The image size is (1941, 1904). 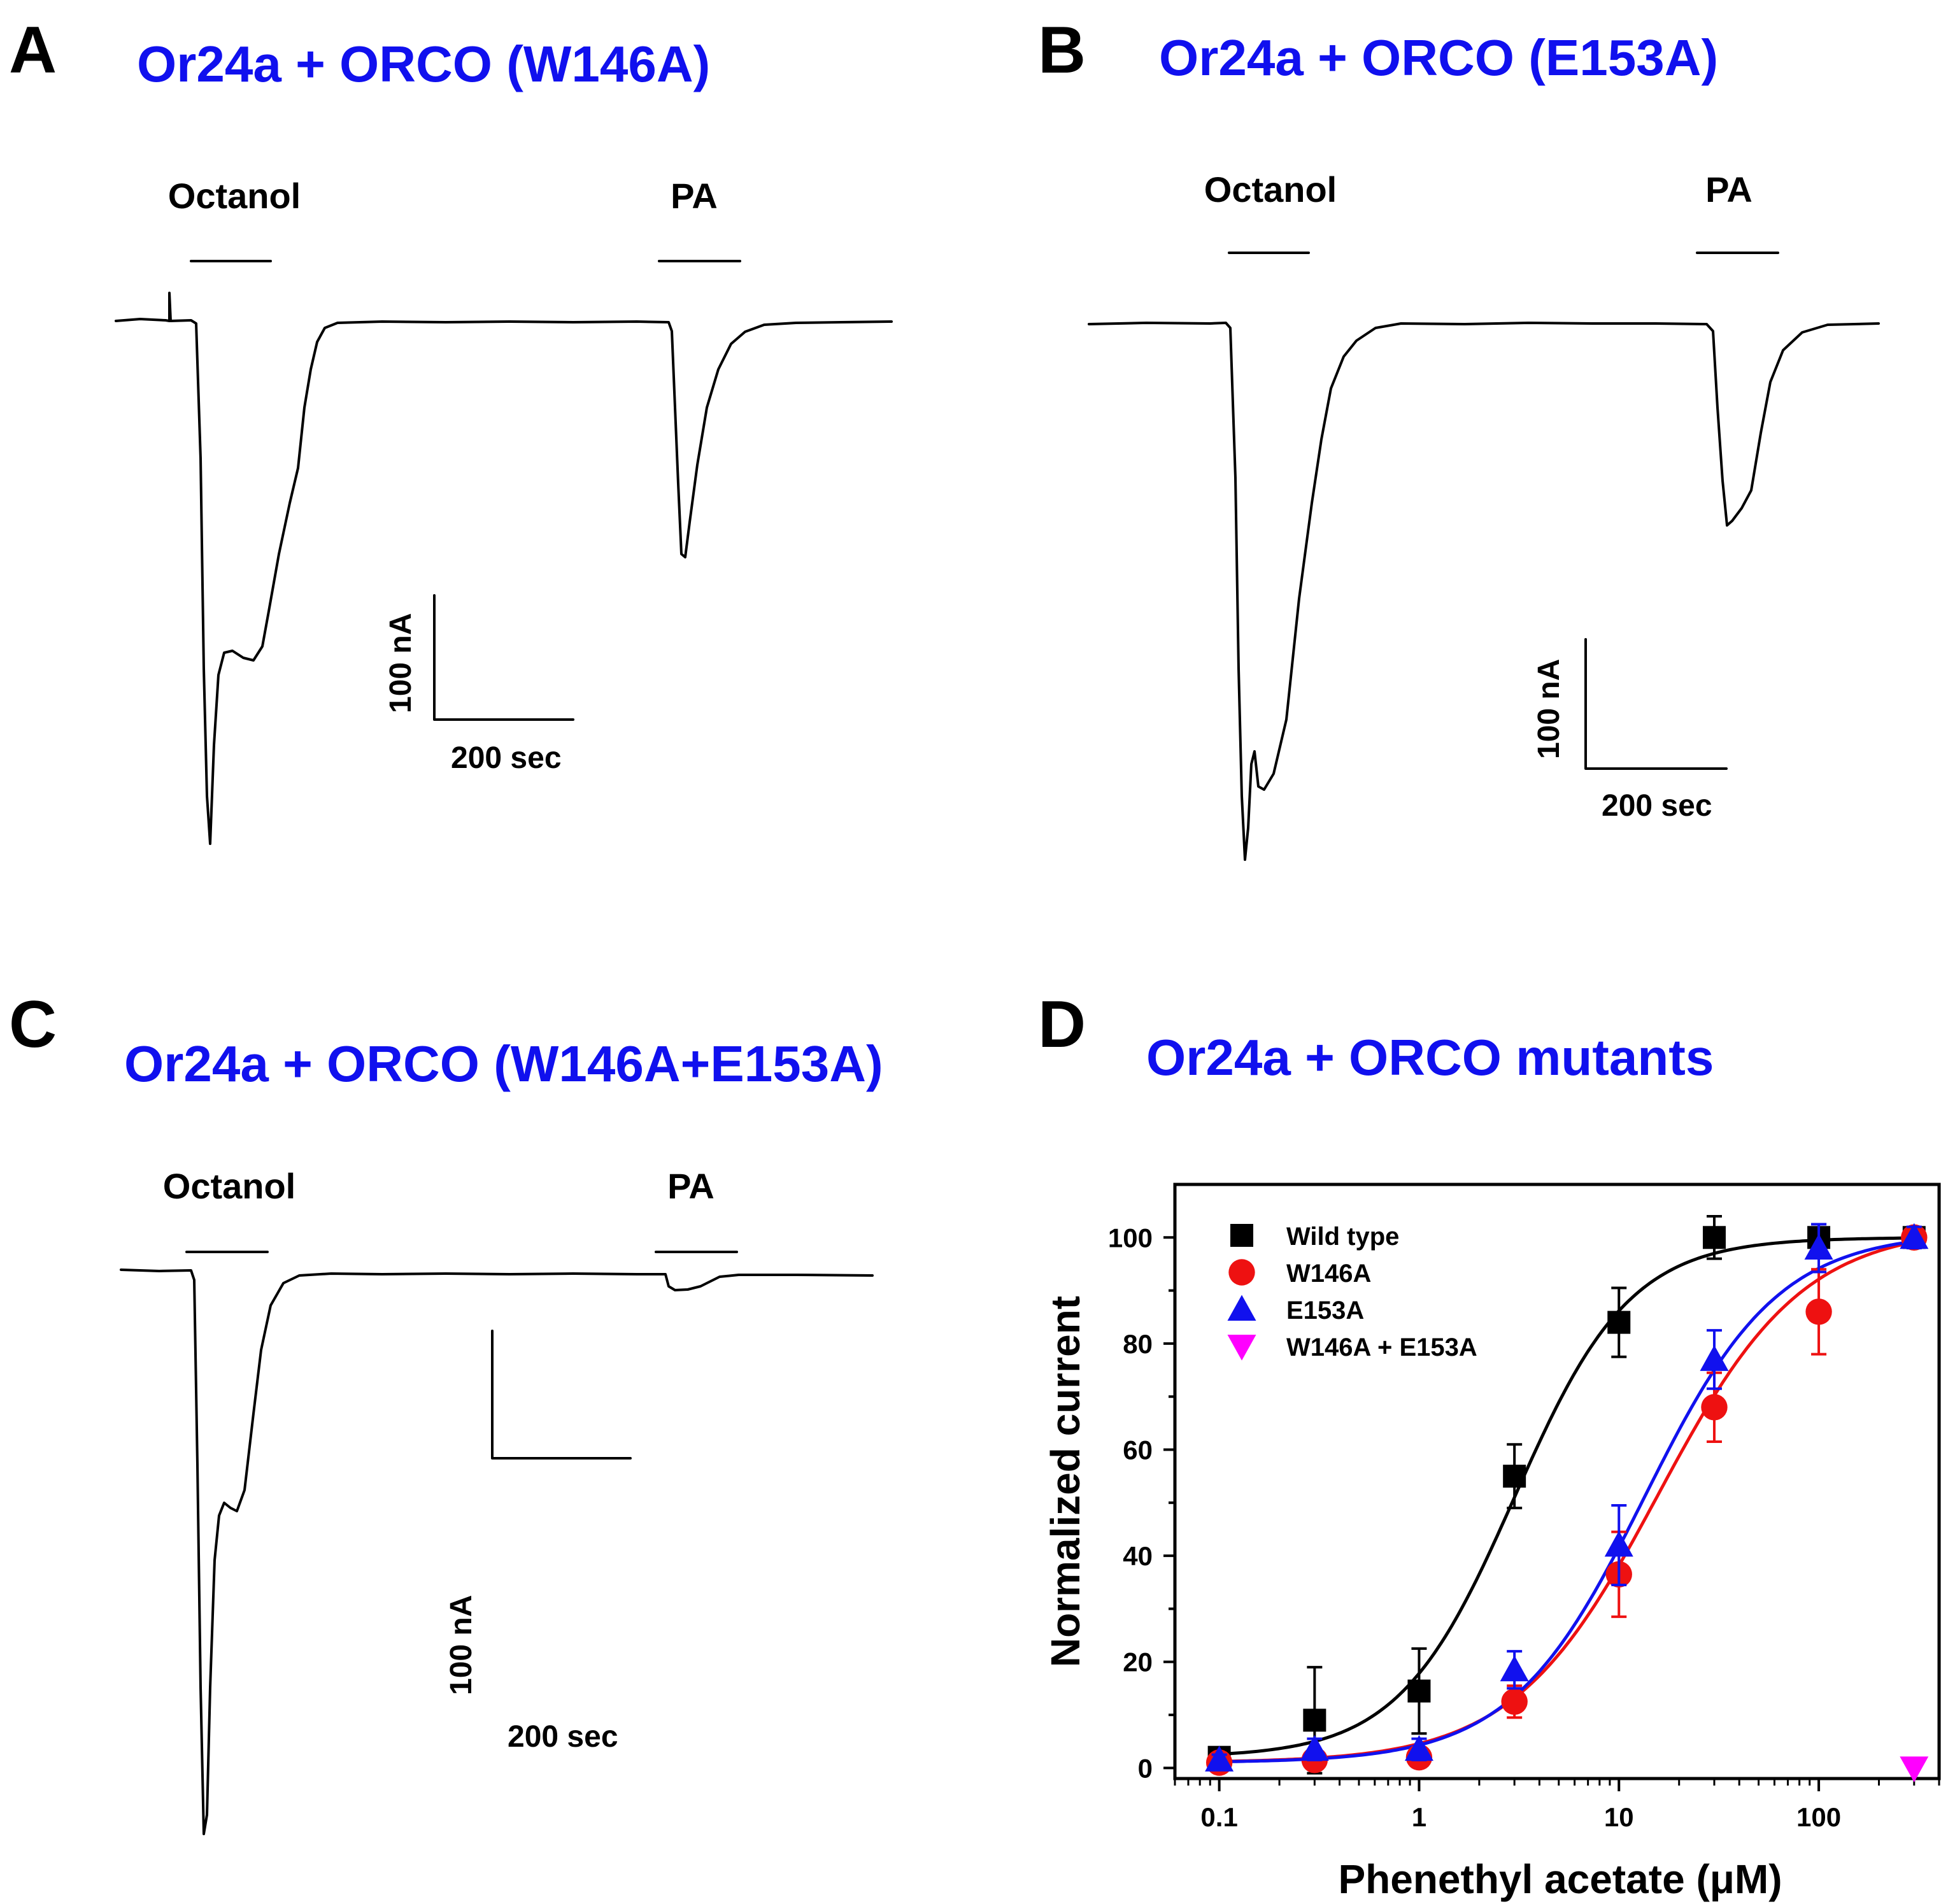 I want to click on panel-b-letter: B, so click(x=1062, y=50).